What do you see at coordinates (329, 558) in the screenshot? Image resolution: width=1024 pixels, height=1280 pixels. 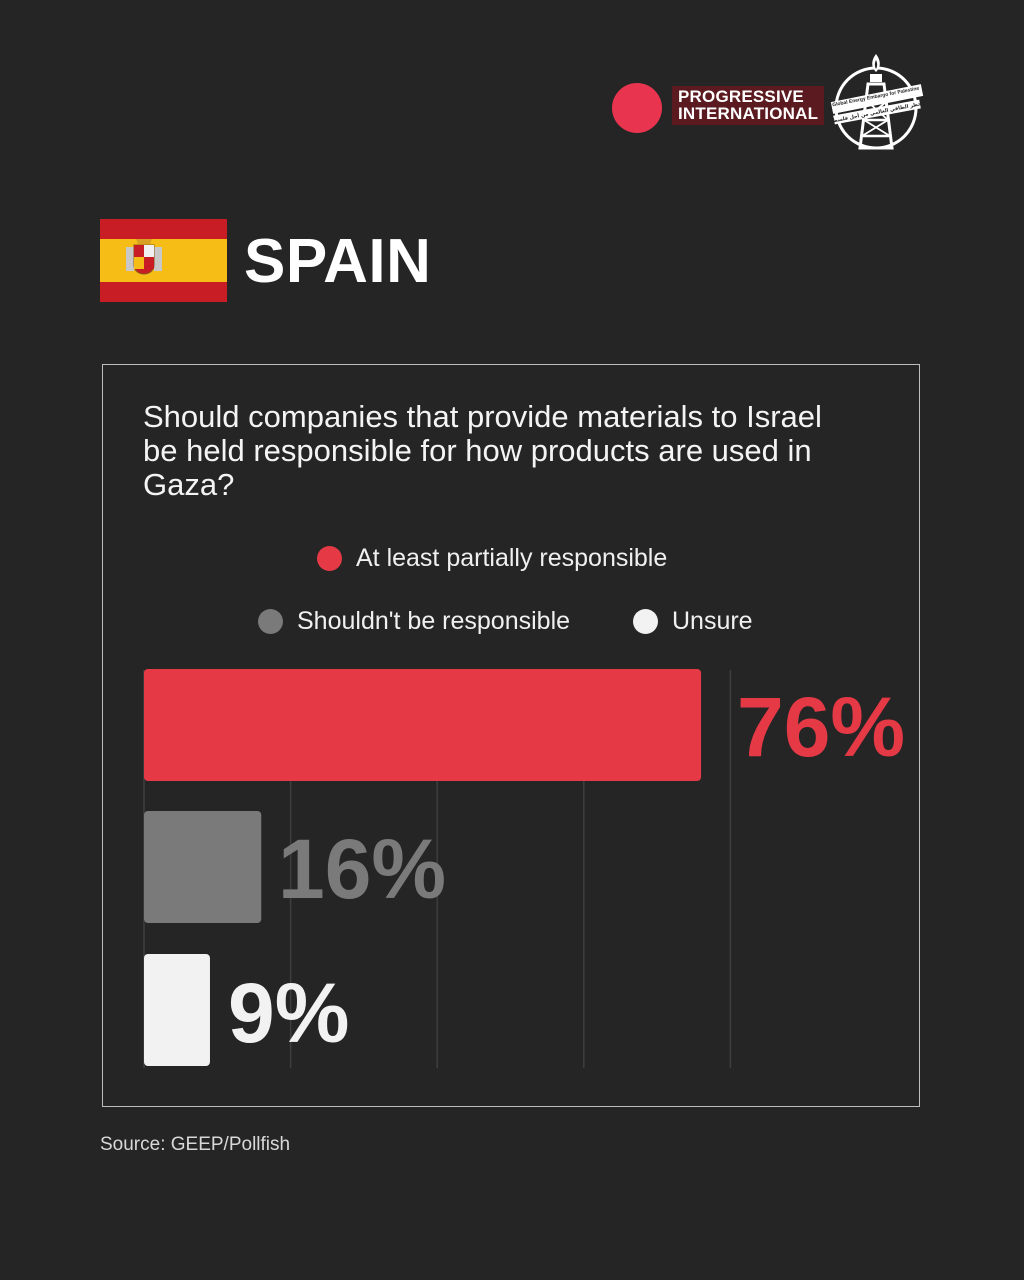 I see `legend-dot-red-icon` at bounding box center [329, 558].